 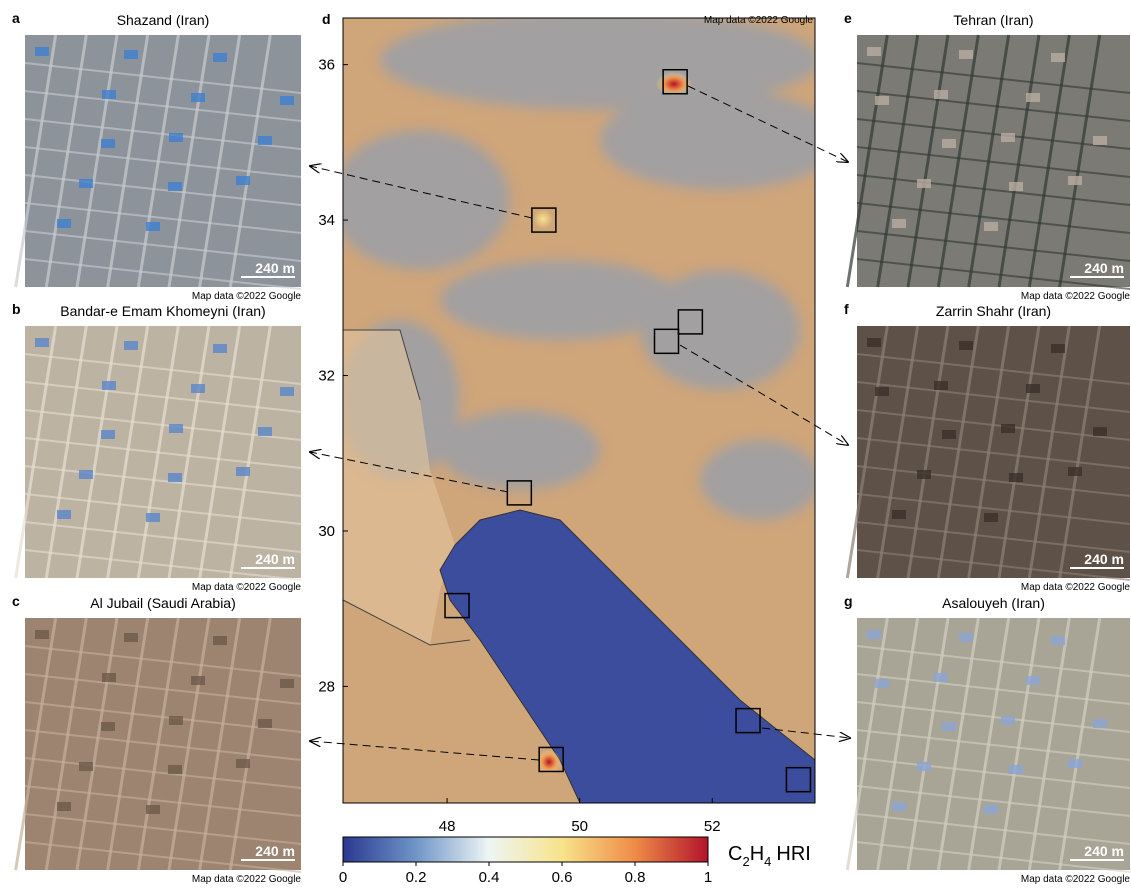 I want to click on panel-title: Tehran (Iran), so click(x=993, y=20).